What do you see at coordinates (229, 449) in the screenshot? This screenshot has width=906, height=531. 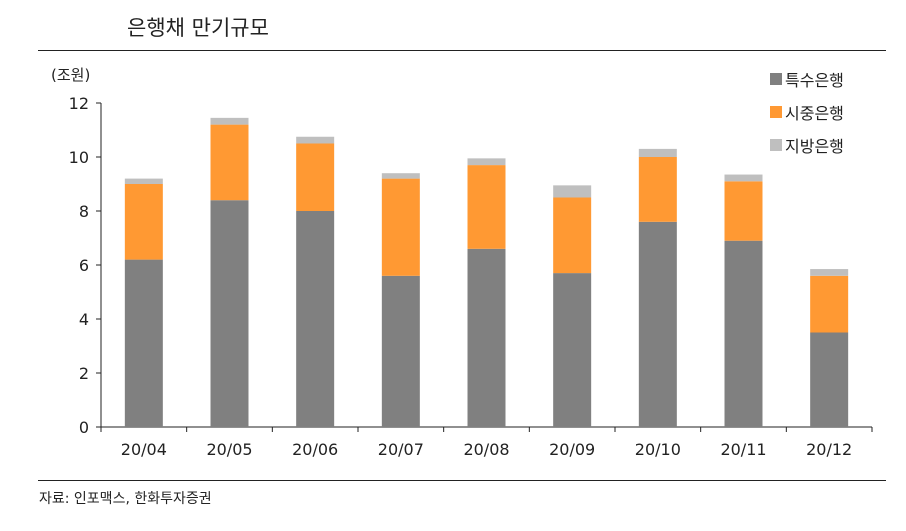 I see `x-tick-label: 20/05` at bounding box center [229, 449].